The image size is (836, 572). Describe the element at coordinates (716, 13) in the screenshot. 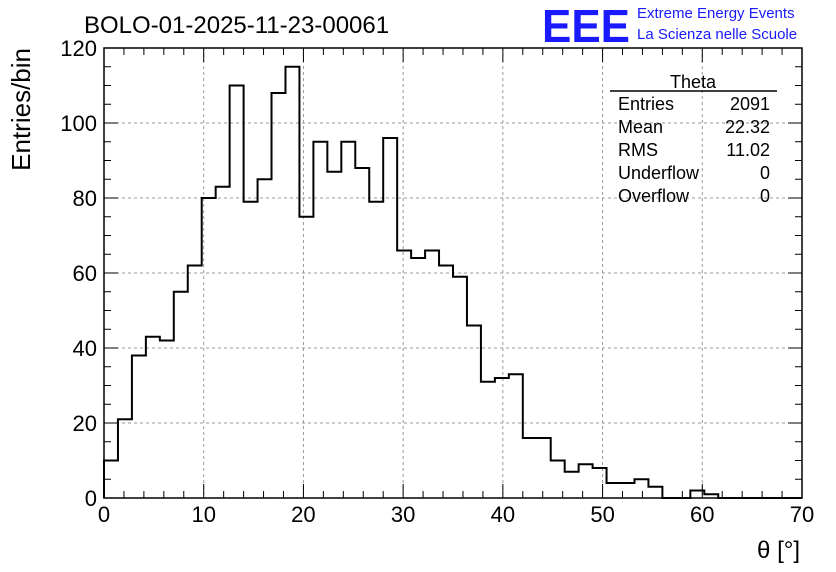

I see `eee-logo-line1: Extreme Energy Events` at that location.